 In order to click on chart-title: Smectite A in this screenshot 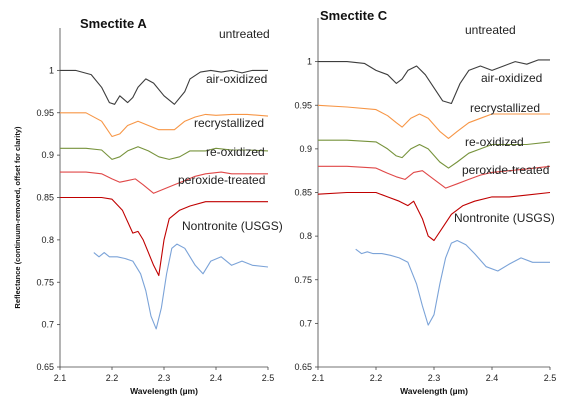, I will do `click(113, 23)`.